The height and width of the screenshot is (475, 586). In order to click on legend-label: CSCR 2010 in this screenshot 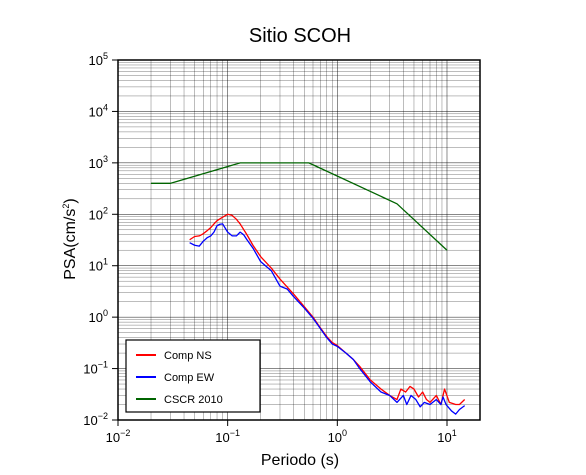, I will do `click(193, 400)`.